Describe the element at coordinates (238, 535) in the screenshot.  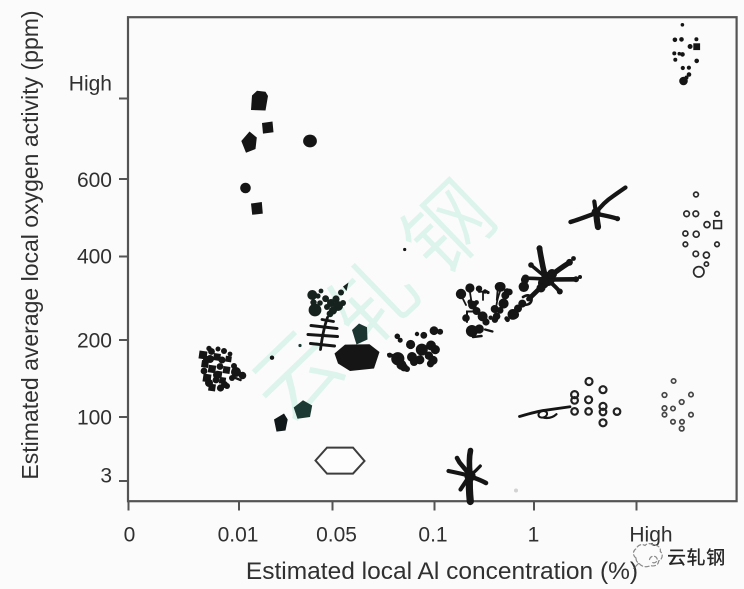
I see `svg-text: 0.01` at that location.